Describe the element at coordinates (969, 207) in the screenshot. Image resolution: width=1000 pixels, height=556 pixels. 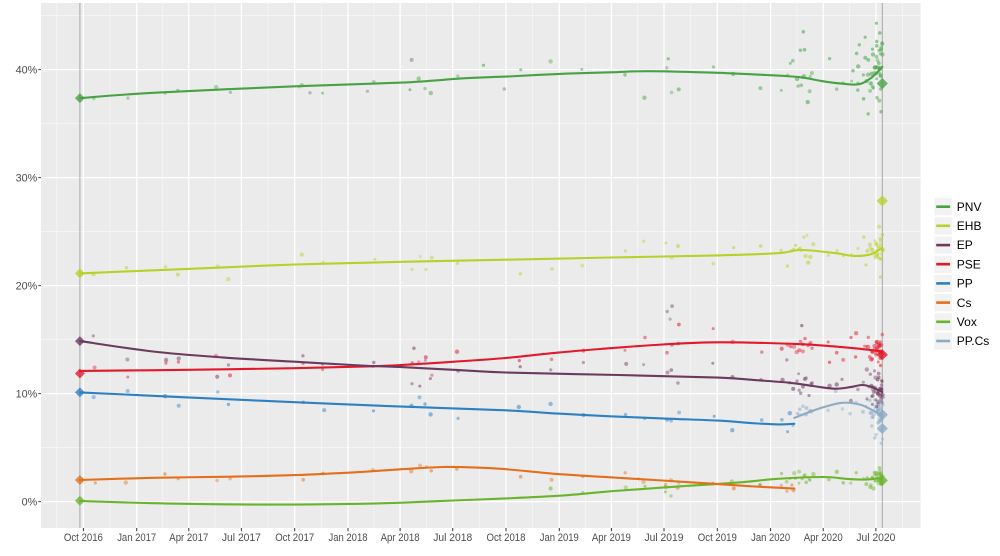
I see `svg-text: PNV` at that location.